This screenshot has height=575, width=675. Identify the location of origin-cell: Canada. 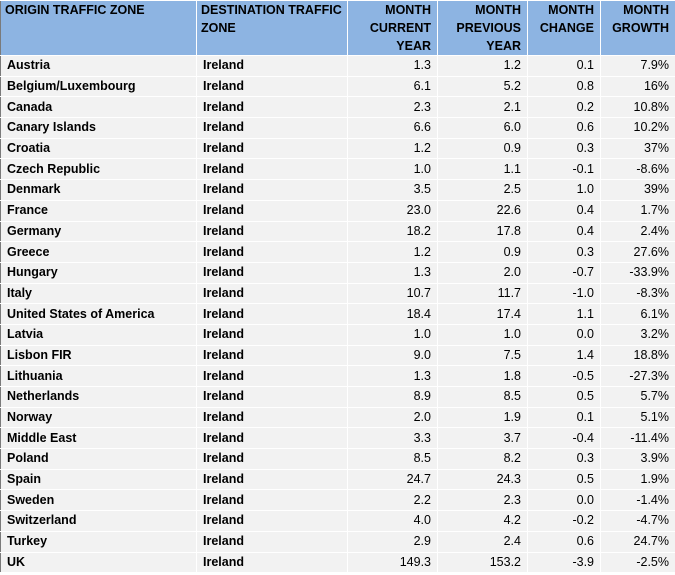
(98, 107).